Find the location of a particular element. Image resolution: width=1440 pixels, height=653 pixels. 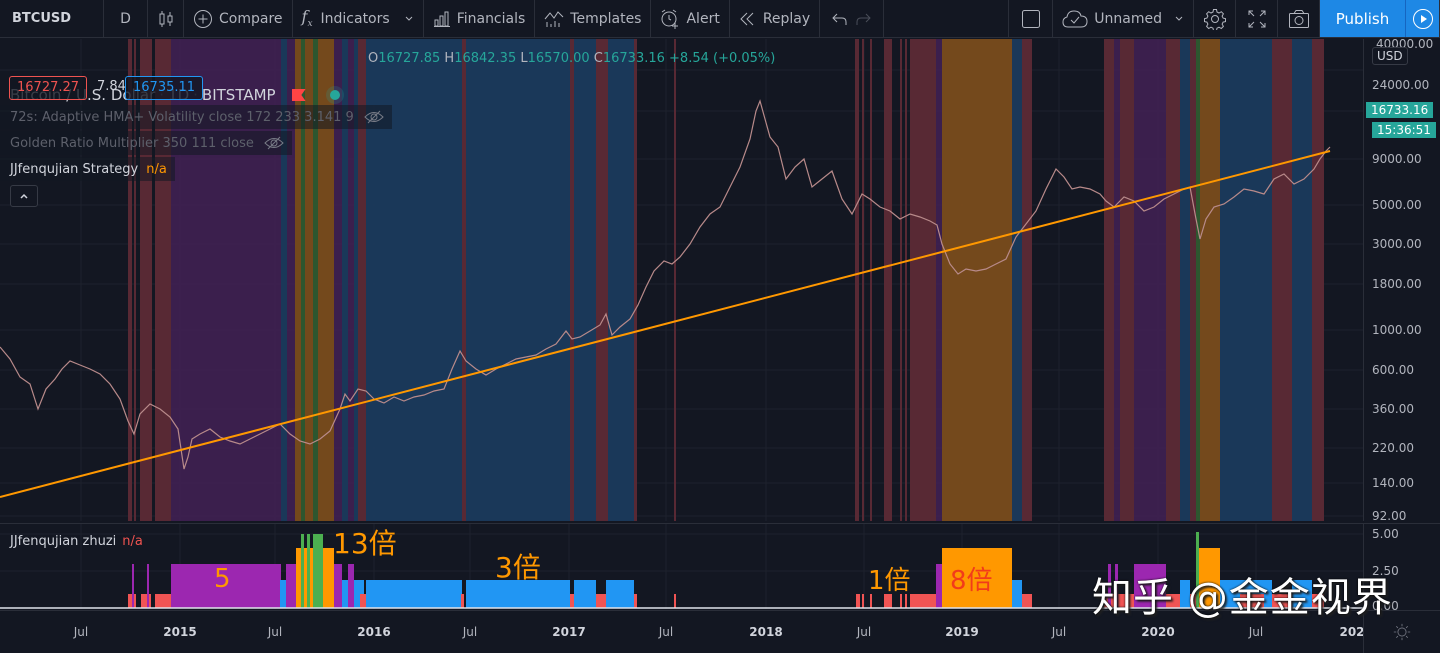

symbol-search: BTCUSD is located at coordinates (52, 18).